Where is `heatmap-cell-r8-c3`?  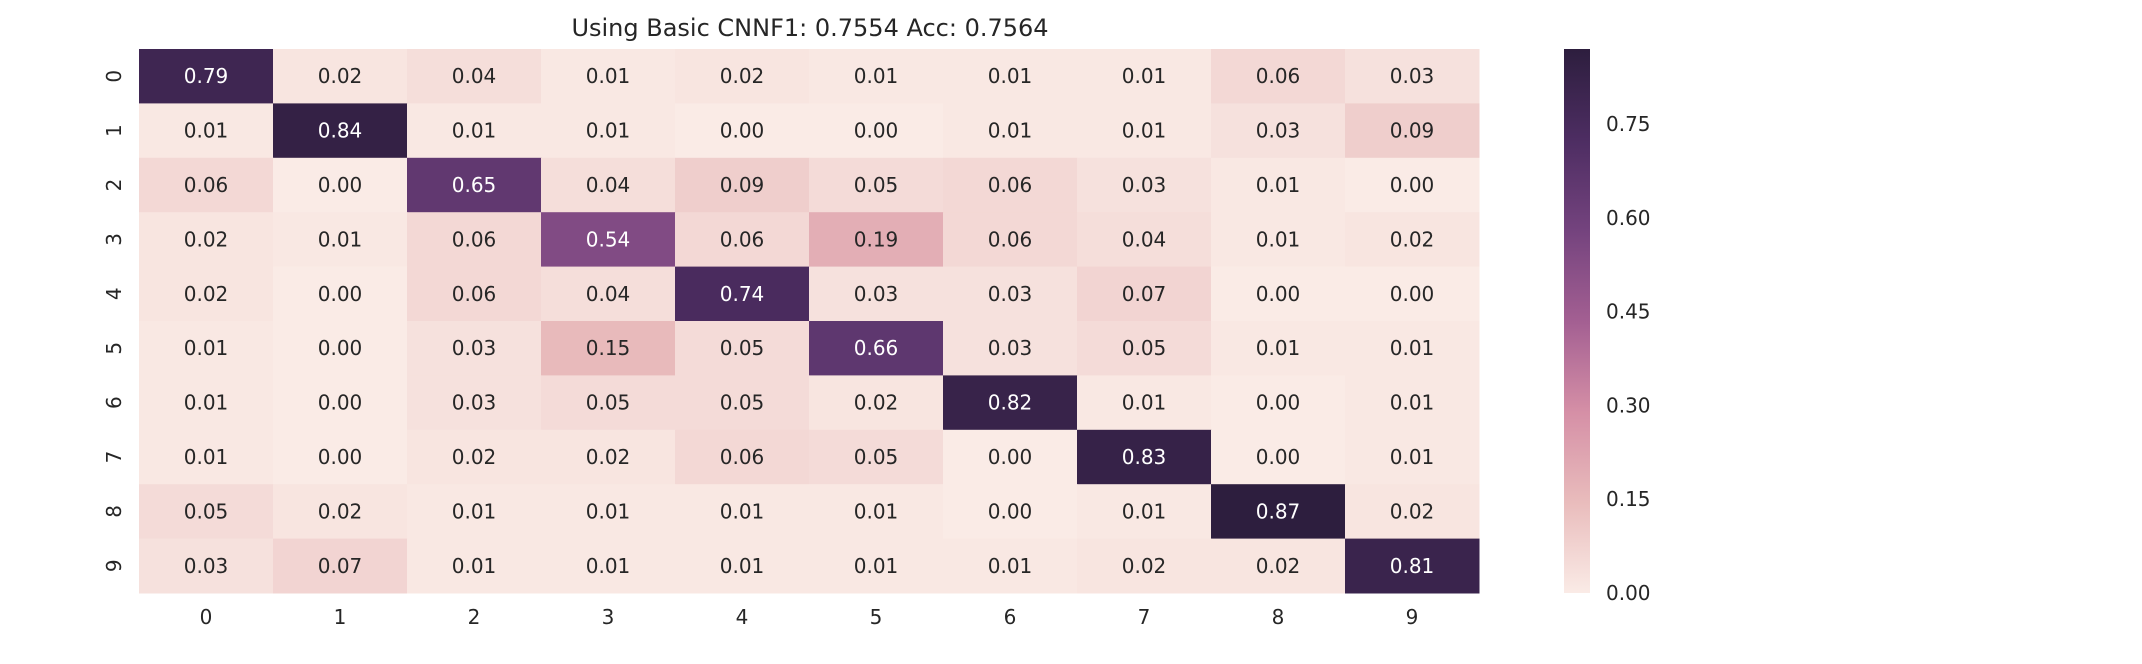
heatmap-cell-r8-c3 is located at coordinates (608, 512).